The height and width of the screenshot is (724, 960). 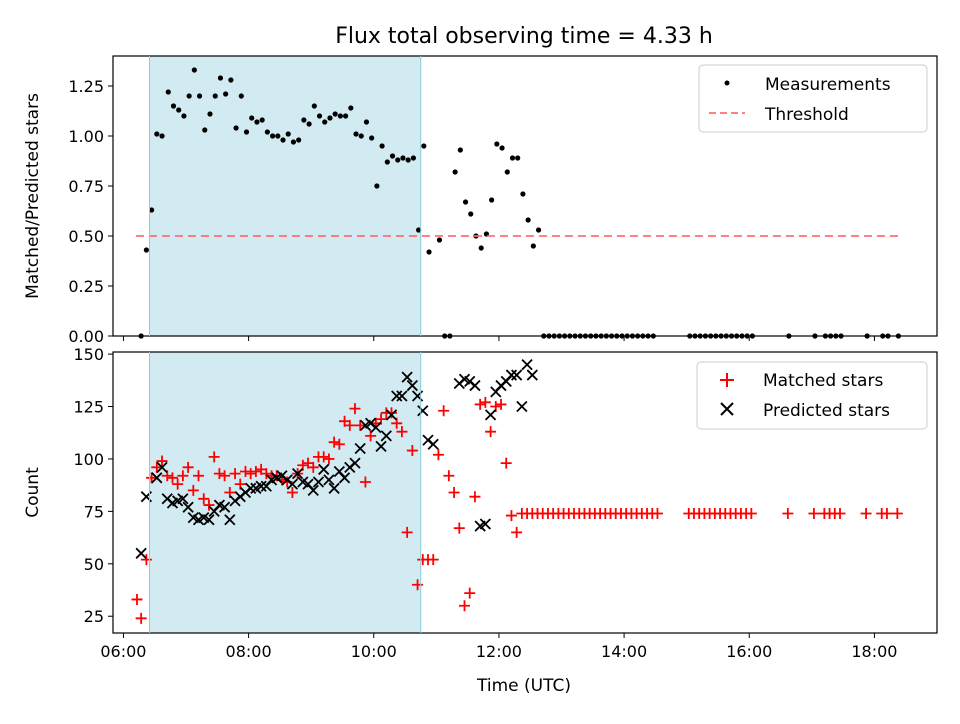 What do you see at coordinates (285, 196) in the screenshot?
I see `ratio-observing-window` at bounding box center [285, 196].